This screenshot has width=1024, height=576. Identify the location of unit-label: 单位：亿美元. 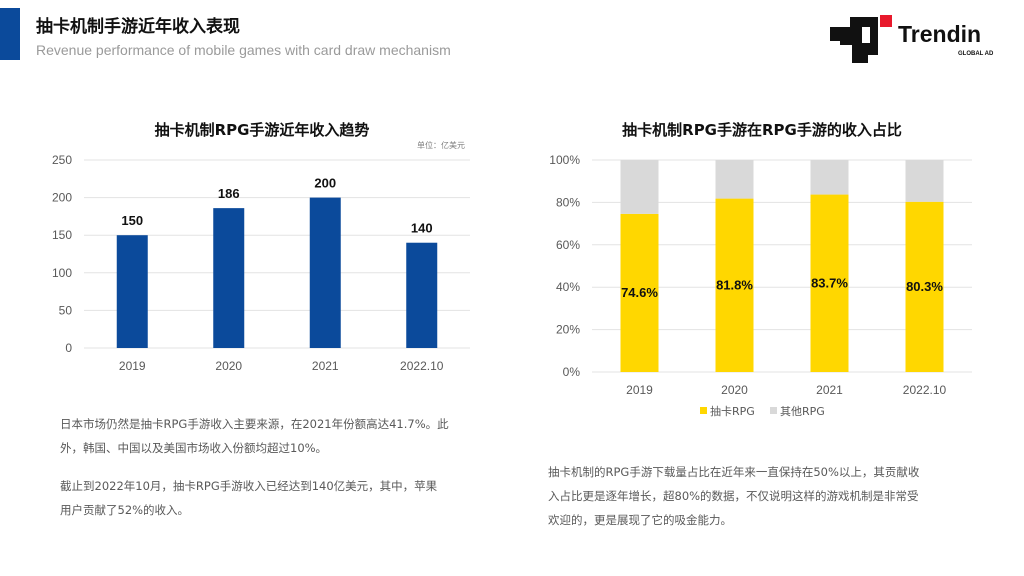
(441, 145).